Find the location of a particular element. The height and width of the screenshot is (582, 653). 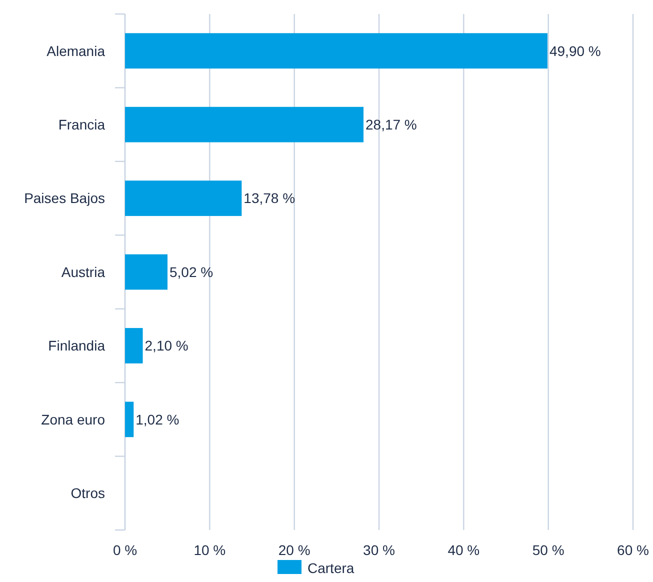

y-tick-label: Otros is located at coordinates (87, 493).